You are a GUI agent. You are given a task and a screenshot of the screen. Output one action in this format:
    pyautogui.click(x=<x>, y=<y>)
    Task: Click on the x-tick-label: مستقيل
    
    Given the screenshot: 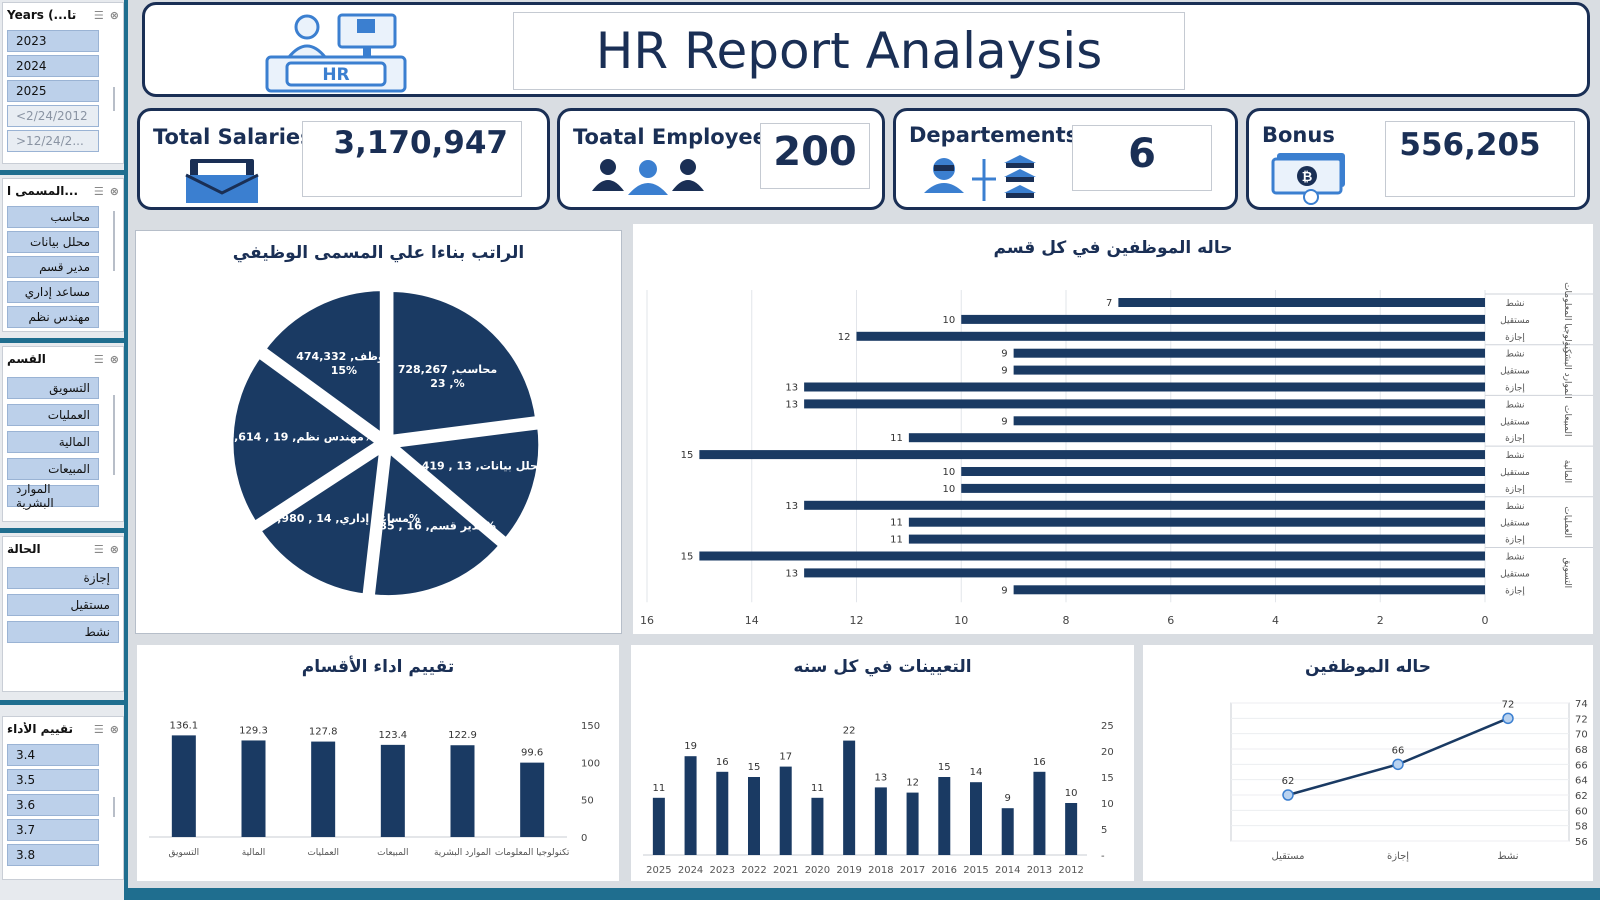 What is the action you would take?
    pyautogui.click(x=1288, y=856)
    